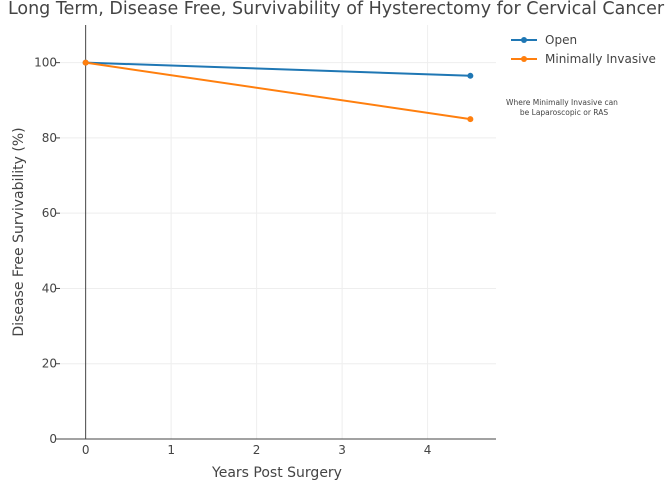 This screenshot has height=480, width=672. What do you see at coordinates (53, 439) in the screenshot?
I see `y-tick-label-0: 0` at bounding box center [53, 439].